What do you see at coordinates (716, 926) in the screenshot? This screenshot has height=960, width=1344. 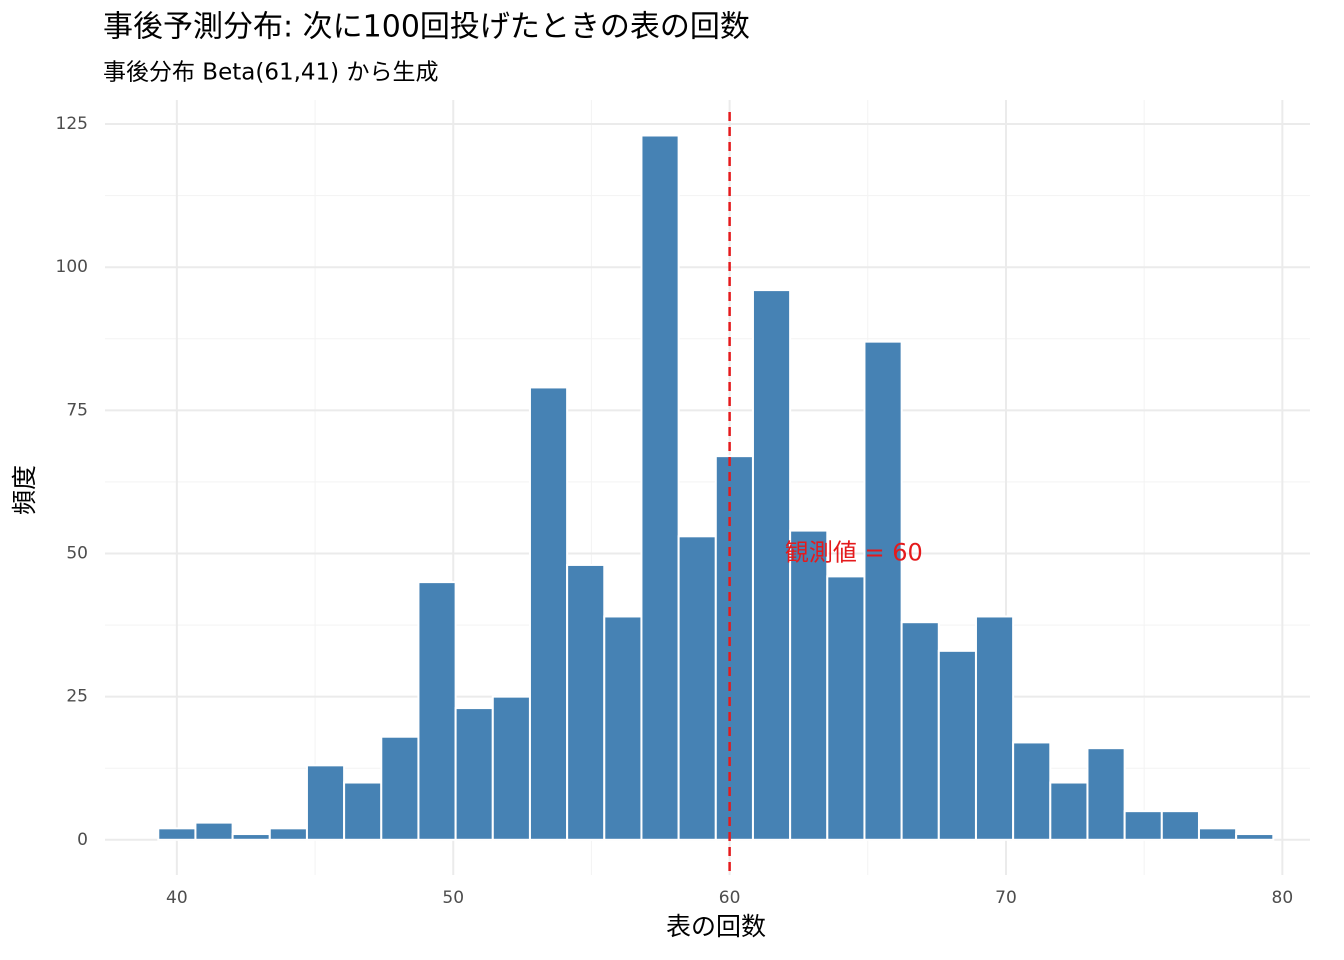 I see `x-axis-title: 表の回数` at bounding box center [716, 926].